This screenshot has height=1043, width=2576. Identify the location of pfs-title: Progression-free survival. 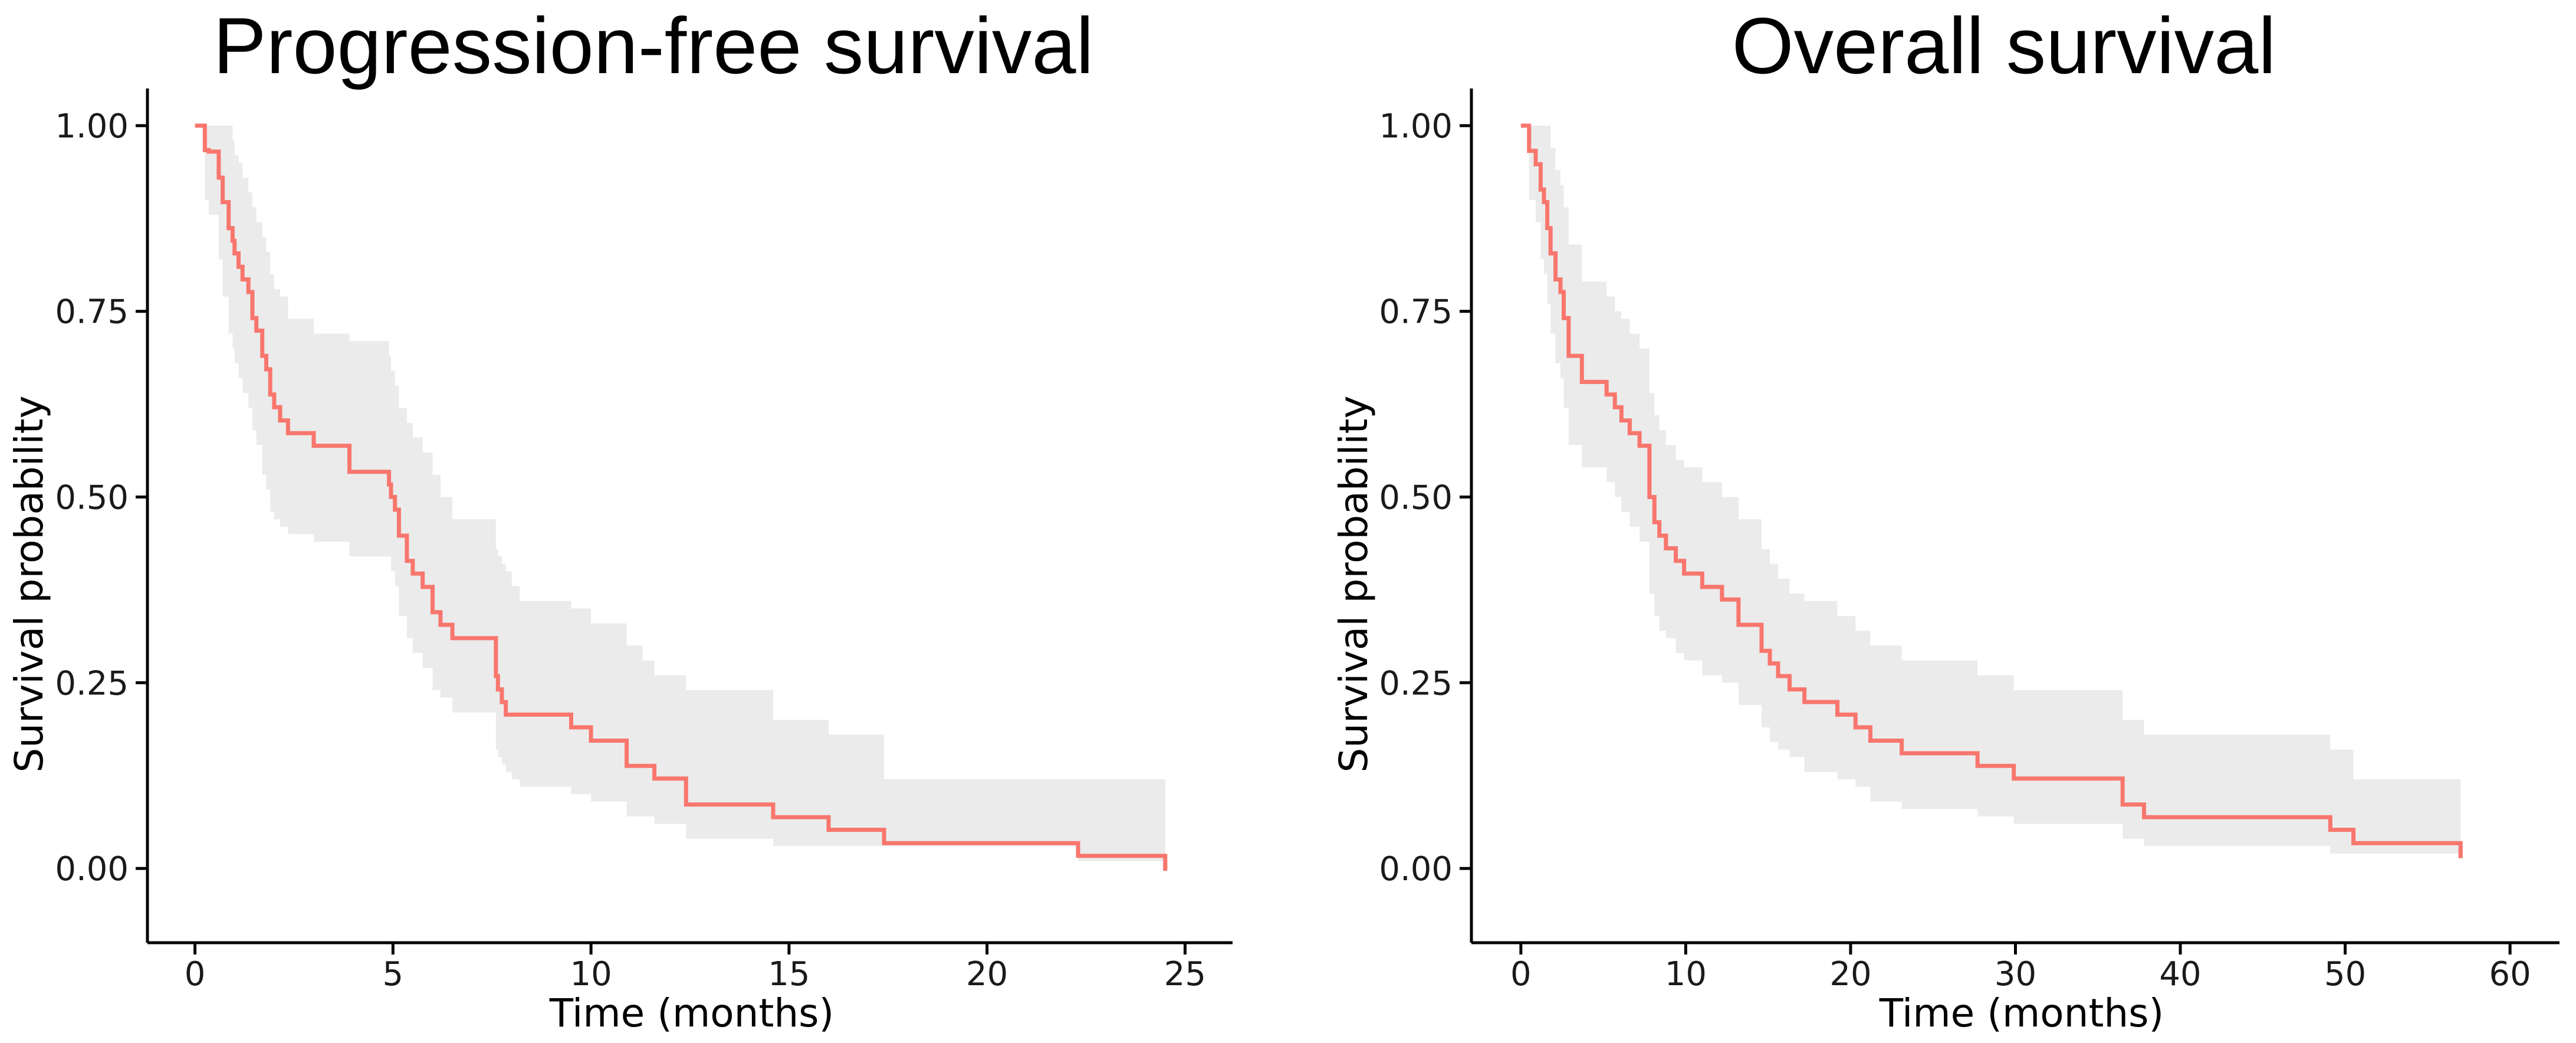
(653, 45).